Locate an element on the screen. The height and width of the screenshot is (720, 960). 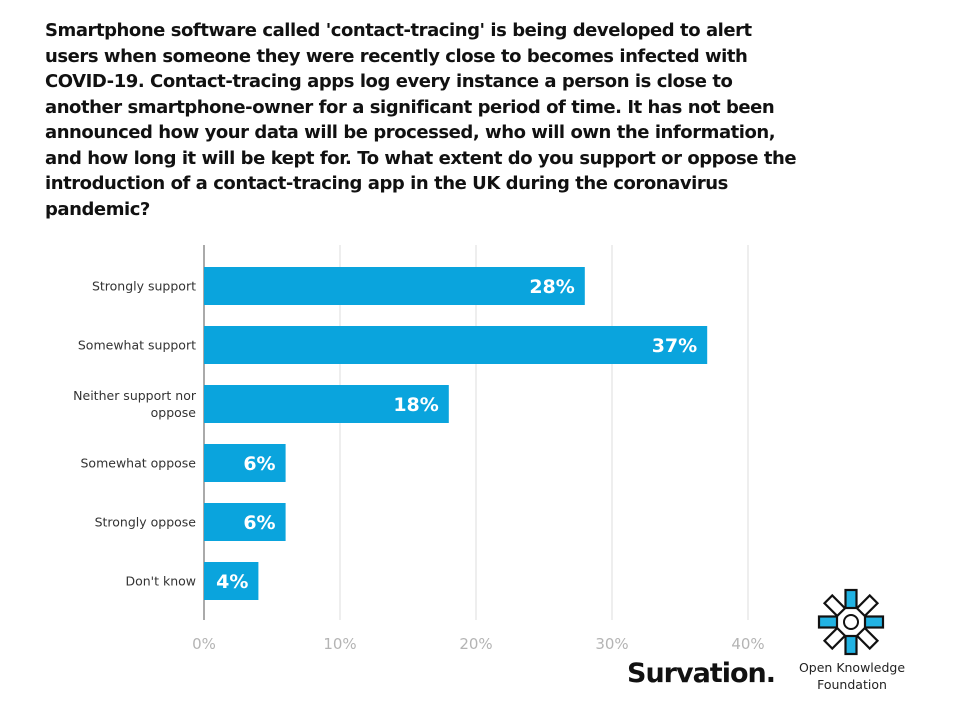
tick-label: 0% is located at coordinates (204, 644).